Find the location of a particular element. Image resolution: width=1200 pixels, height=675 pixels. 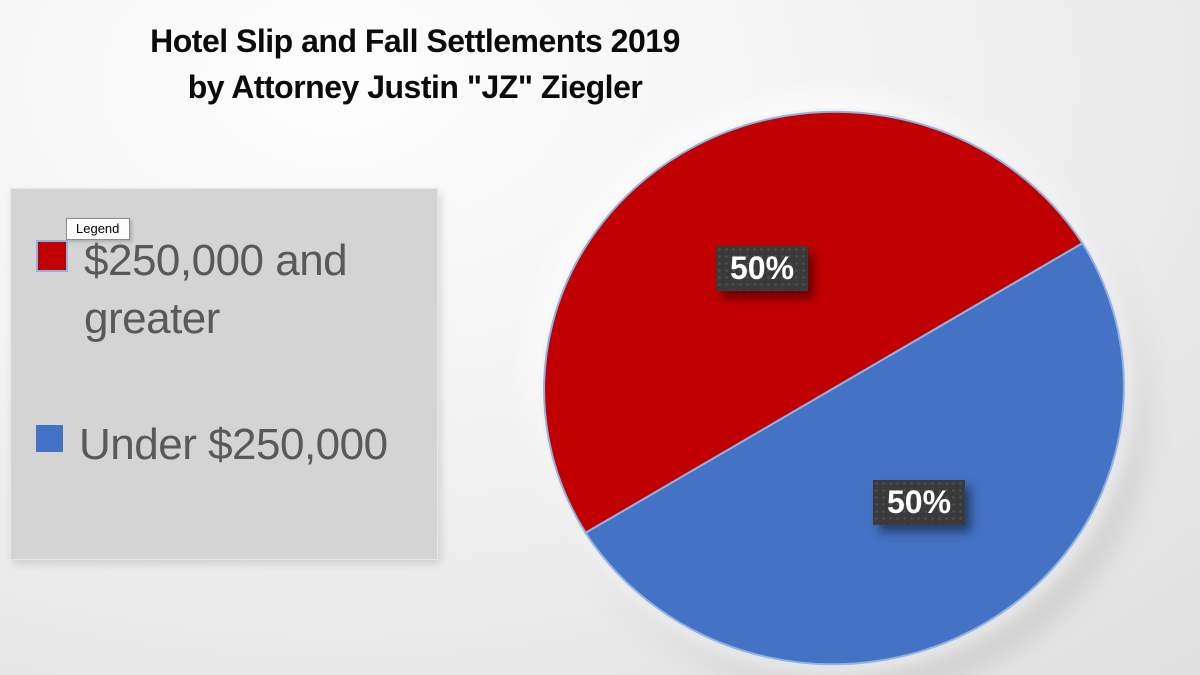

legend-item-250k-and-greater: $250,000 and greater is located at coordinates (215, 290).